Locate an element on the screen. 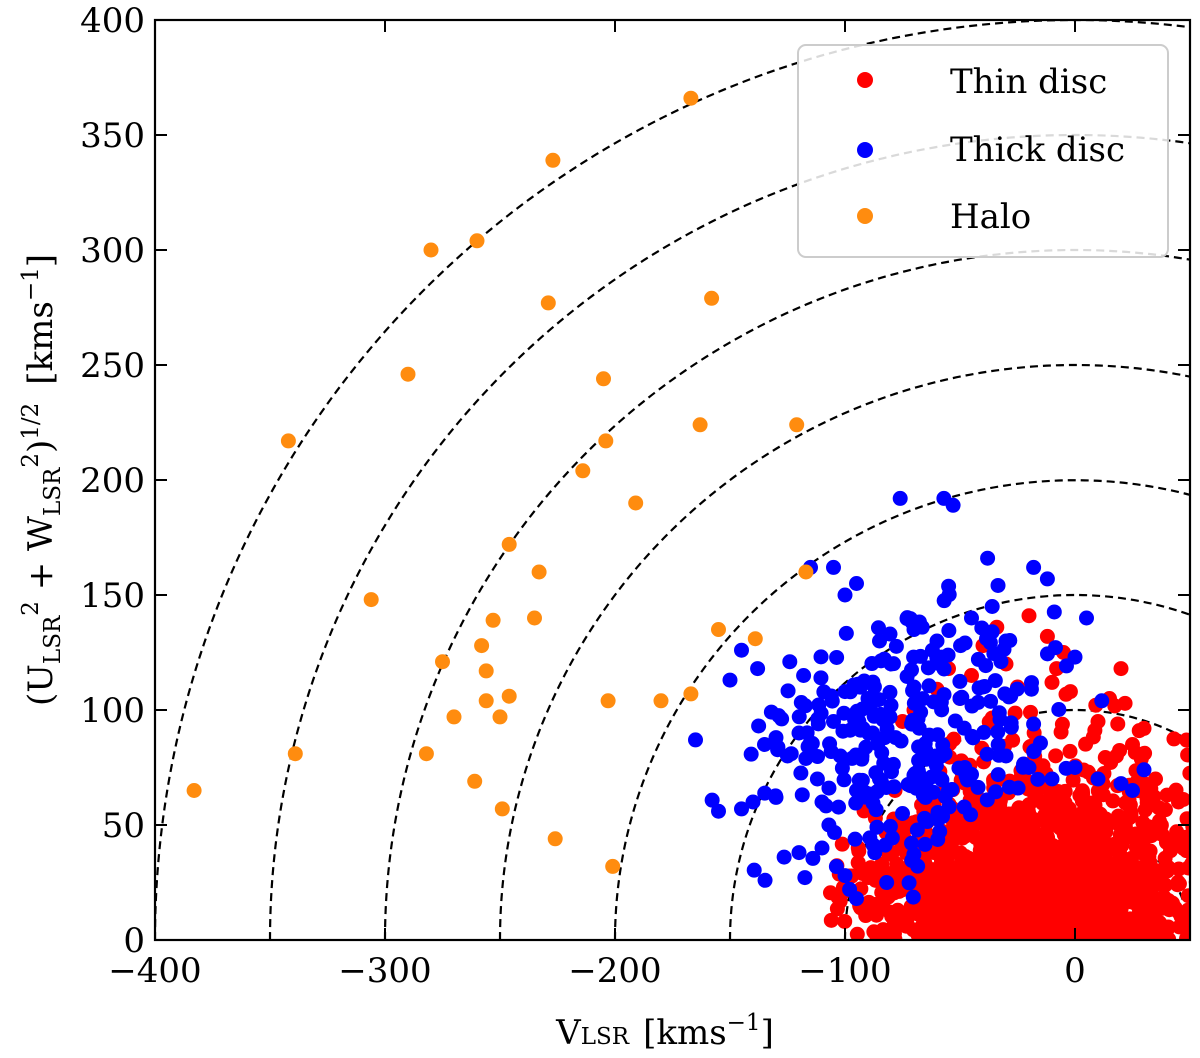 The height and width of the screenshot is (1058, 1200). y-tick-label: 350 is located at coordinates (112, 136).